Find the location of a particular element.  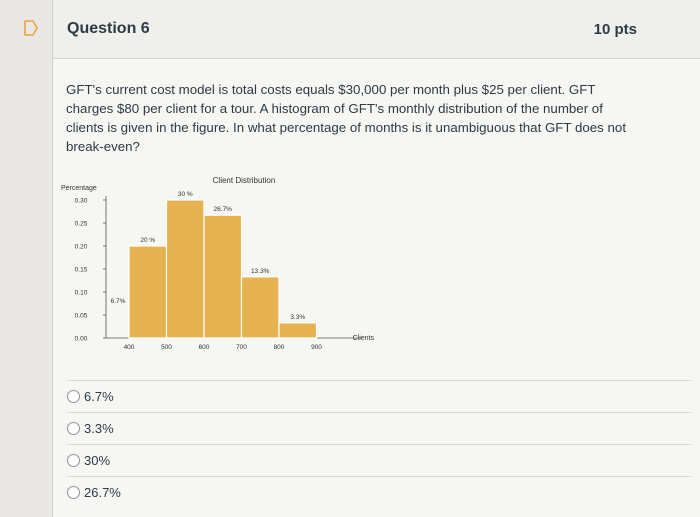

x-tick-label: 700 is located at coordinates (241, 347).